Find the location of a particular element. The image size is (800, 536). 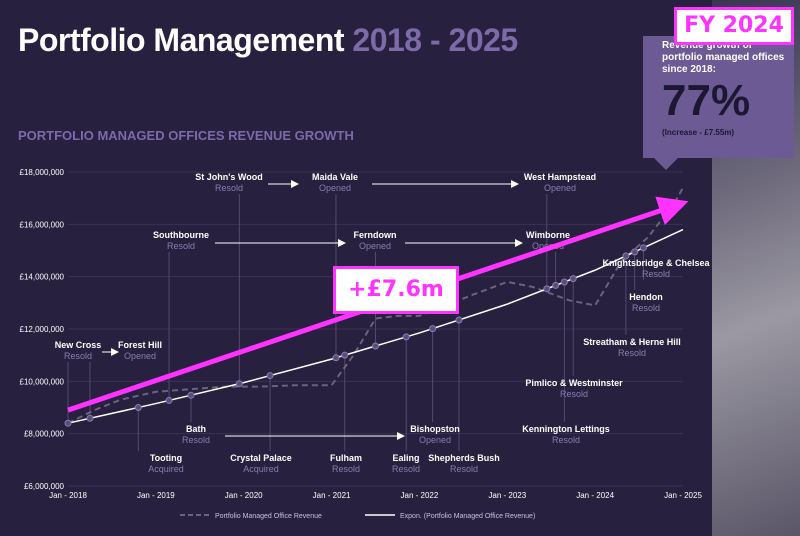

y-tick-label: £18,000,000 is located at coordinates (42, 172).